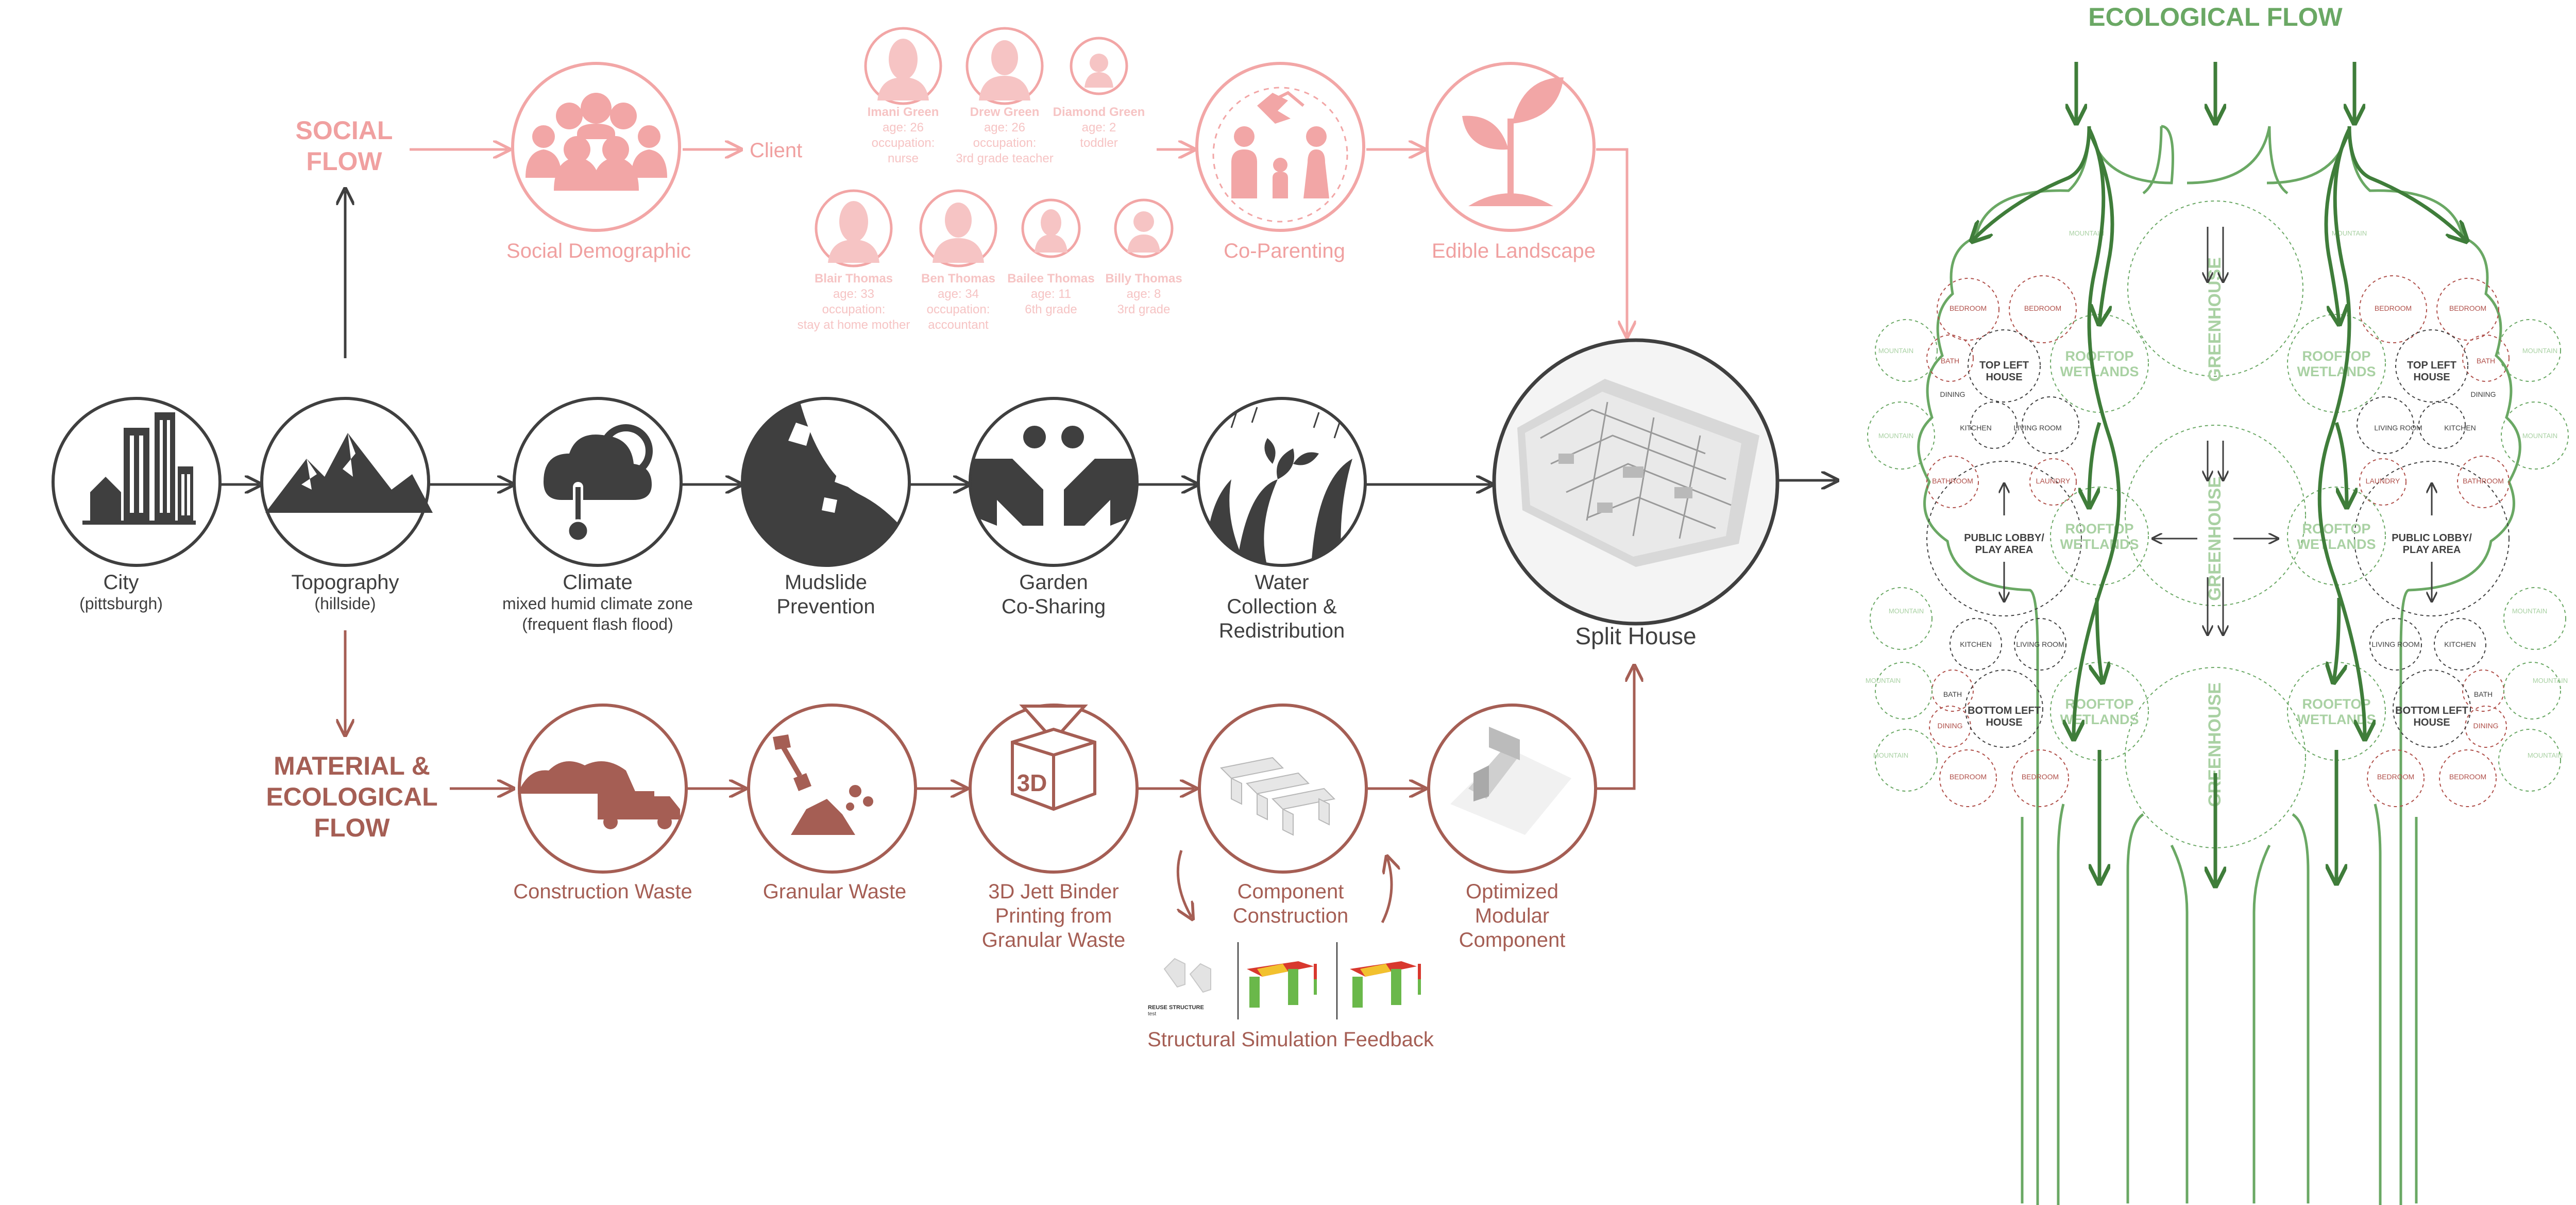  I want to click on material-flow-heading-3: FLOW, so click(352, 827).